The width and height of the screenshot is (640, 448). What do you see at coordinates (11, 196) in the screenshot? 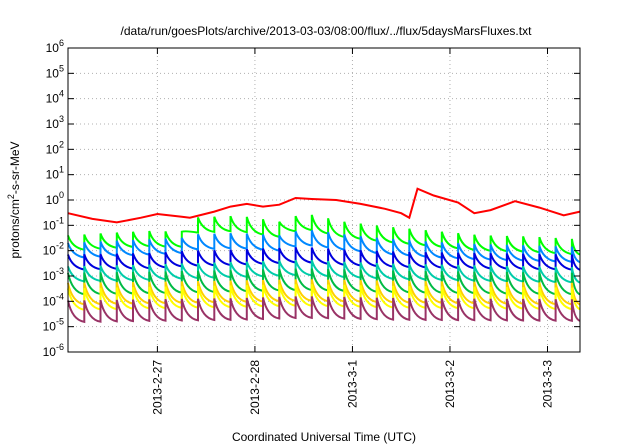
I see `y-axis-label-sup: 2` at bounding box center [11, 196].